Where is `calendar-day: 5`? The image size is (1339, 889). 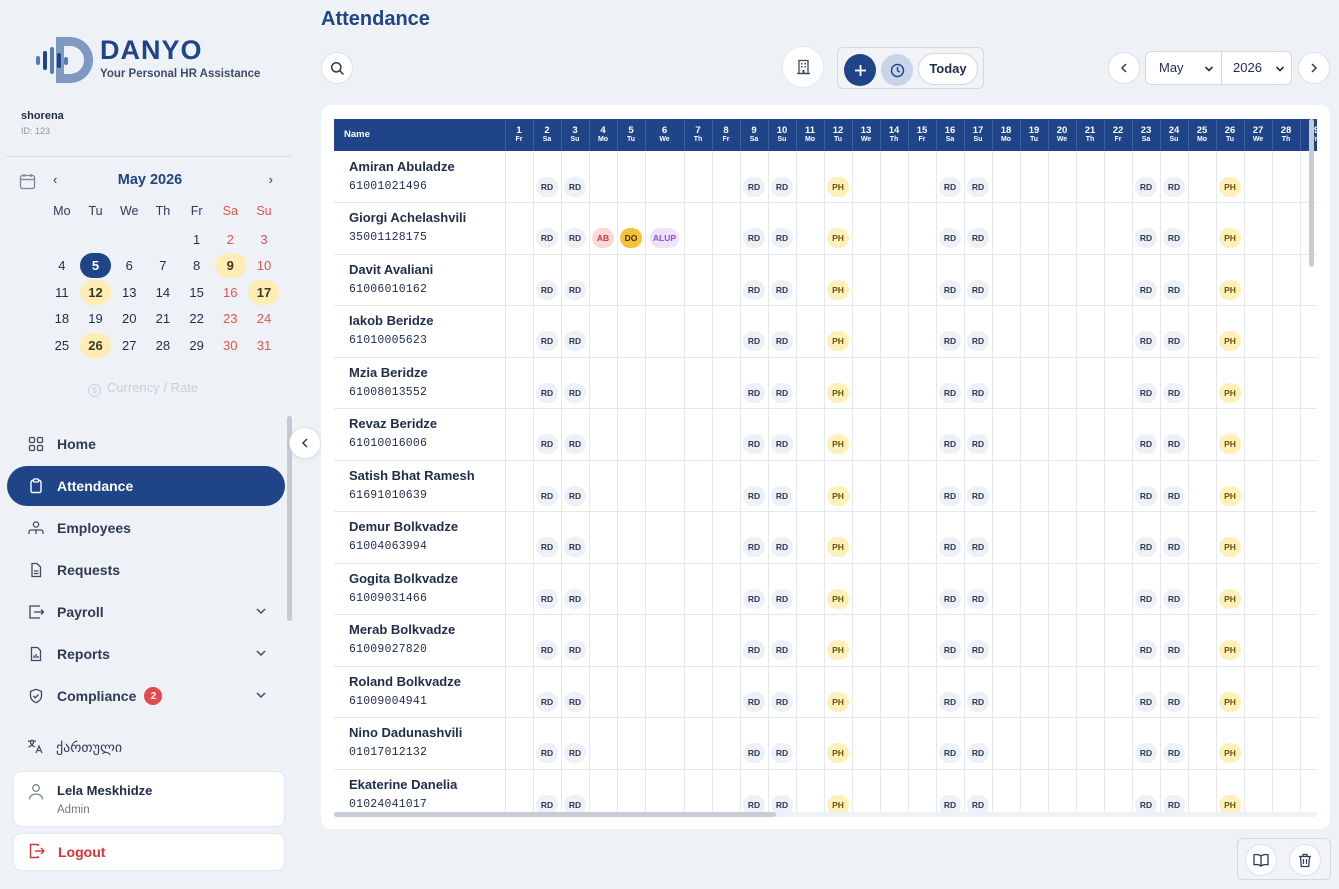 calendar-day: 5 is located at coordinates (96, 266).